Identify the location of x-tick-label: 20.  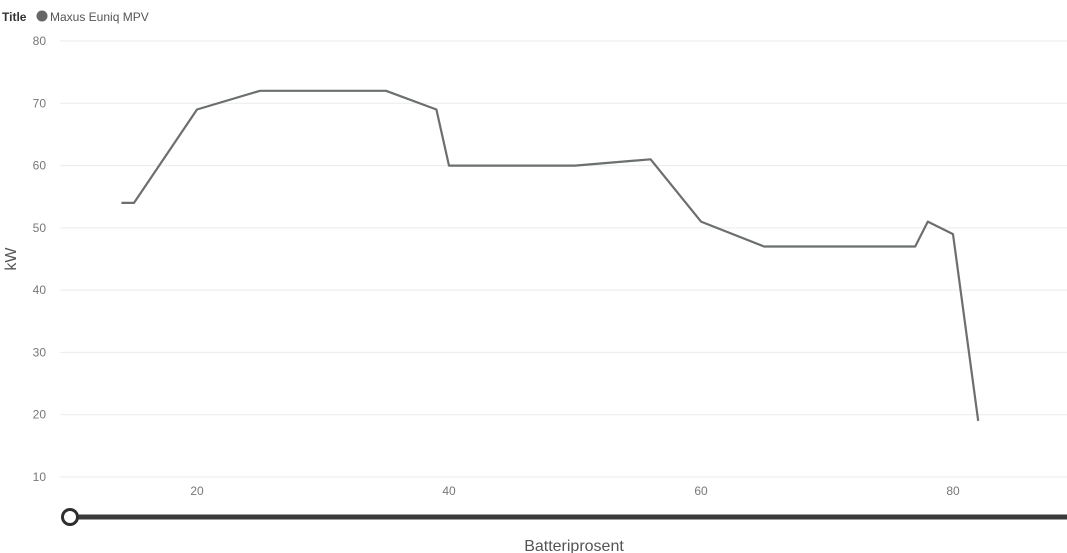
(197, 491).